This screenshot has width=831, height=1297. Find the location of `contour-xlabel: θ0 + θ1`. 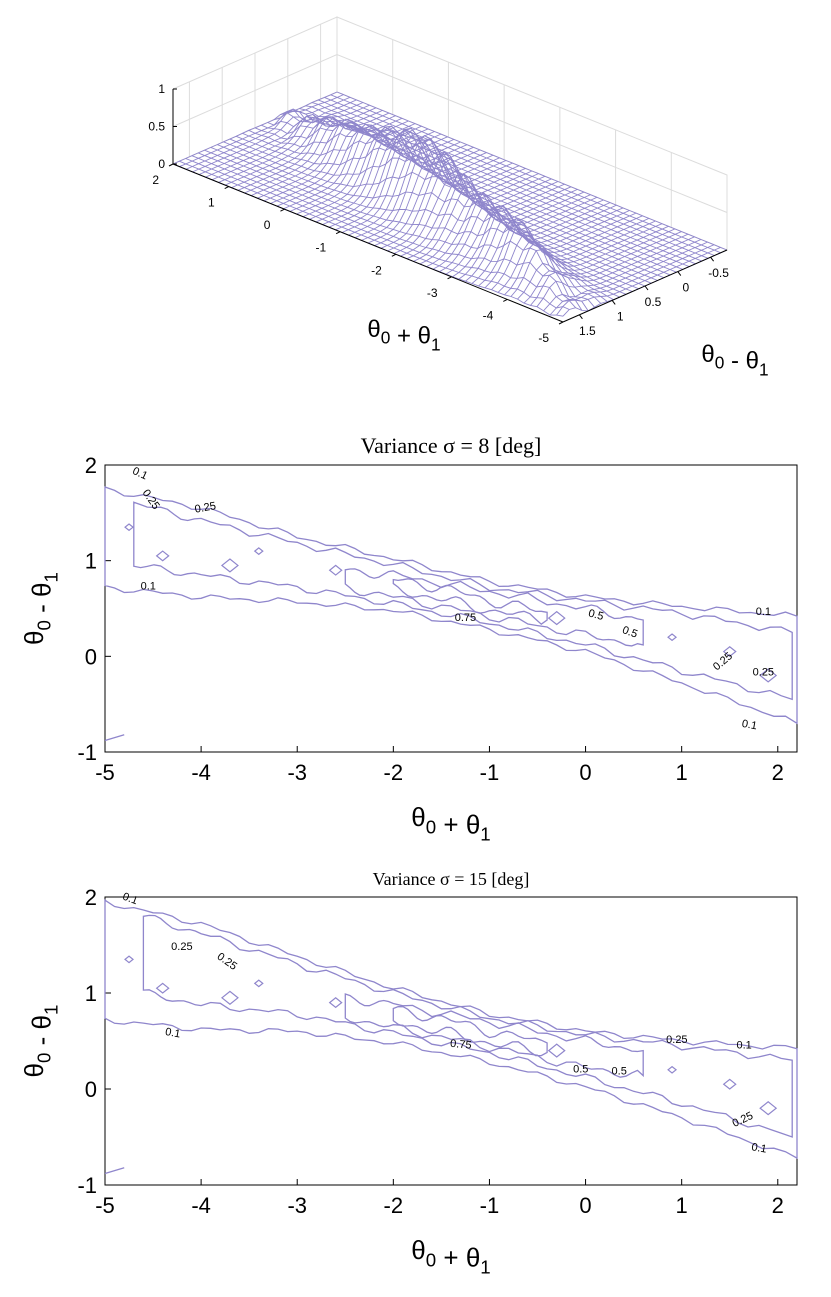

contour-xlabel: θ0 + θ1 is located at coordinates (450, 823).